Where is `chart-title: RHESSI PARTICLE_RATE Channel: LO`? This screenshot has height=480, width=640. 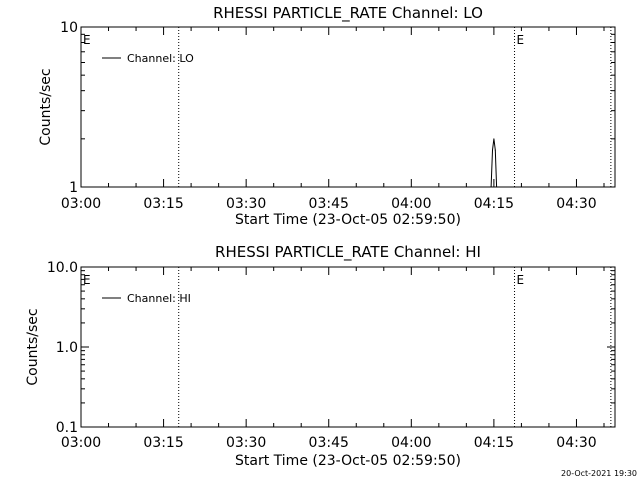
chart-title: RHESSI PARTICLE_RATE Channel: LO is located at coordinates (348, 13).